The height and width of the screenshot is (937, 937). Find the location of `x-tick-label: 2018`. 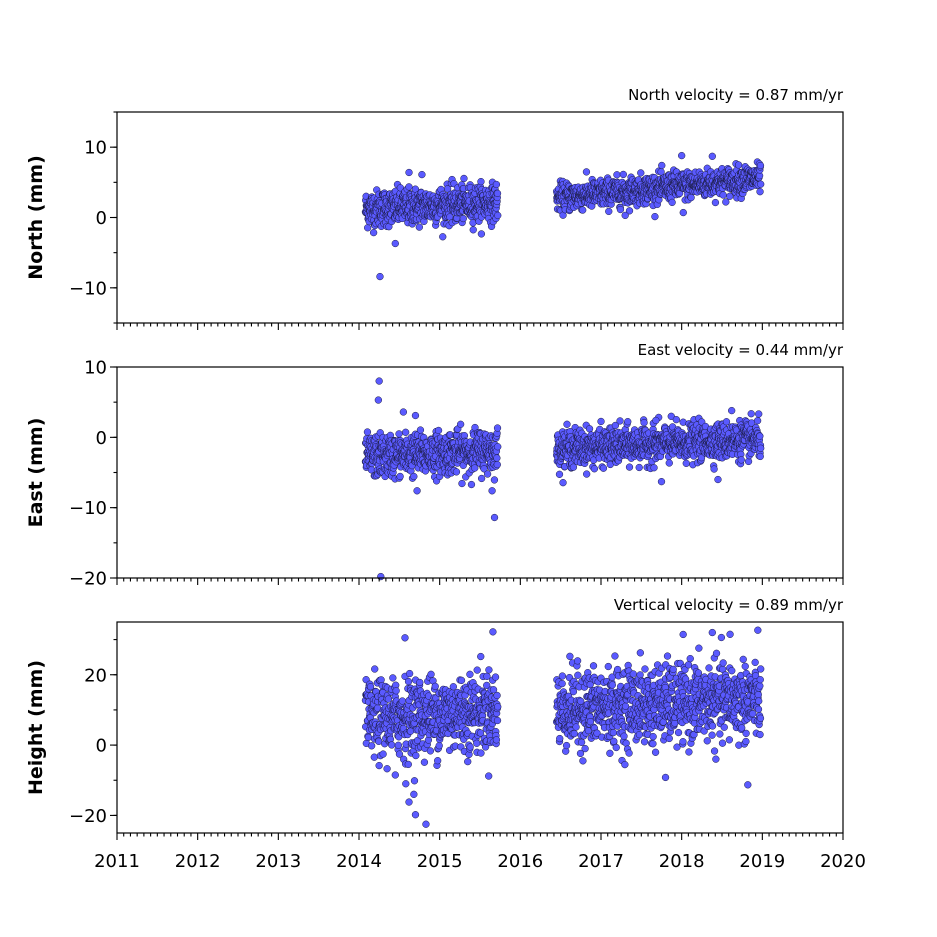

x-tick-label: 2018 is located at coordinates (682, 861).